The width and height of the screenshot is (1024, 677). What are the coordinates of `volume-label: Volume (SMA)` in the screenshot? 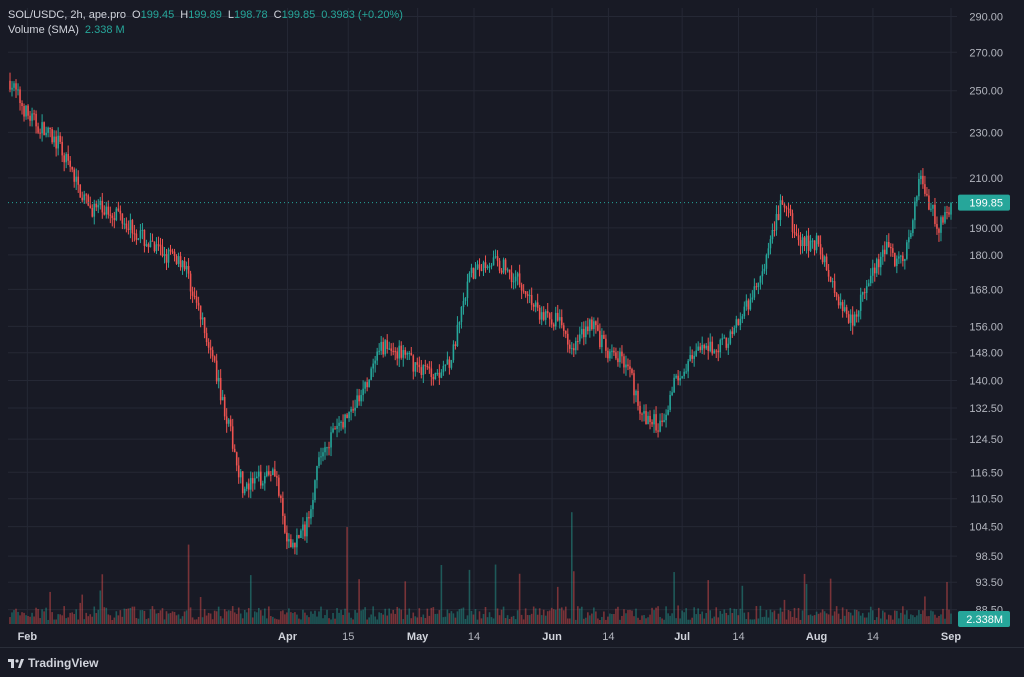 It's located at (43, 30).